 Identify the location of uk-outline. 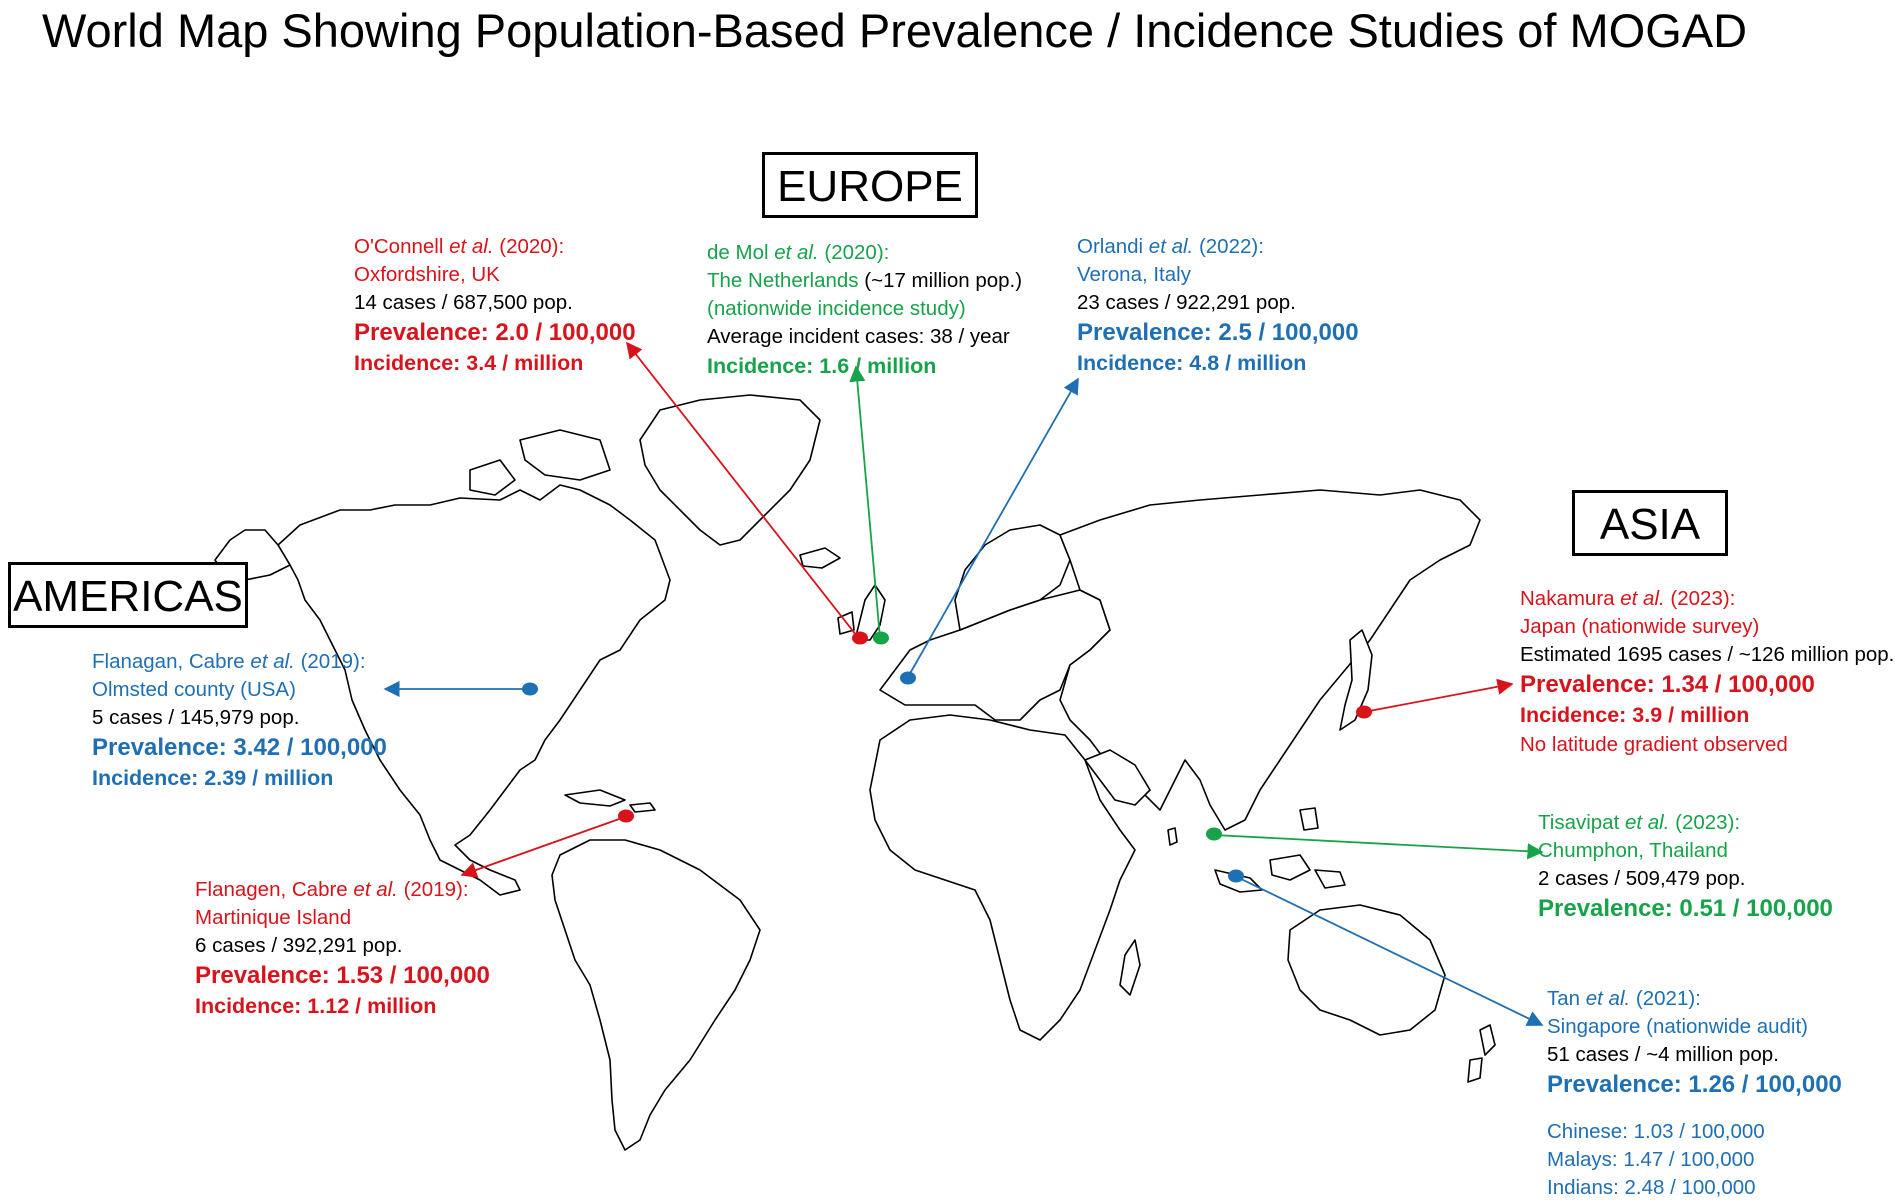
(870, 612).